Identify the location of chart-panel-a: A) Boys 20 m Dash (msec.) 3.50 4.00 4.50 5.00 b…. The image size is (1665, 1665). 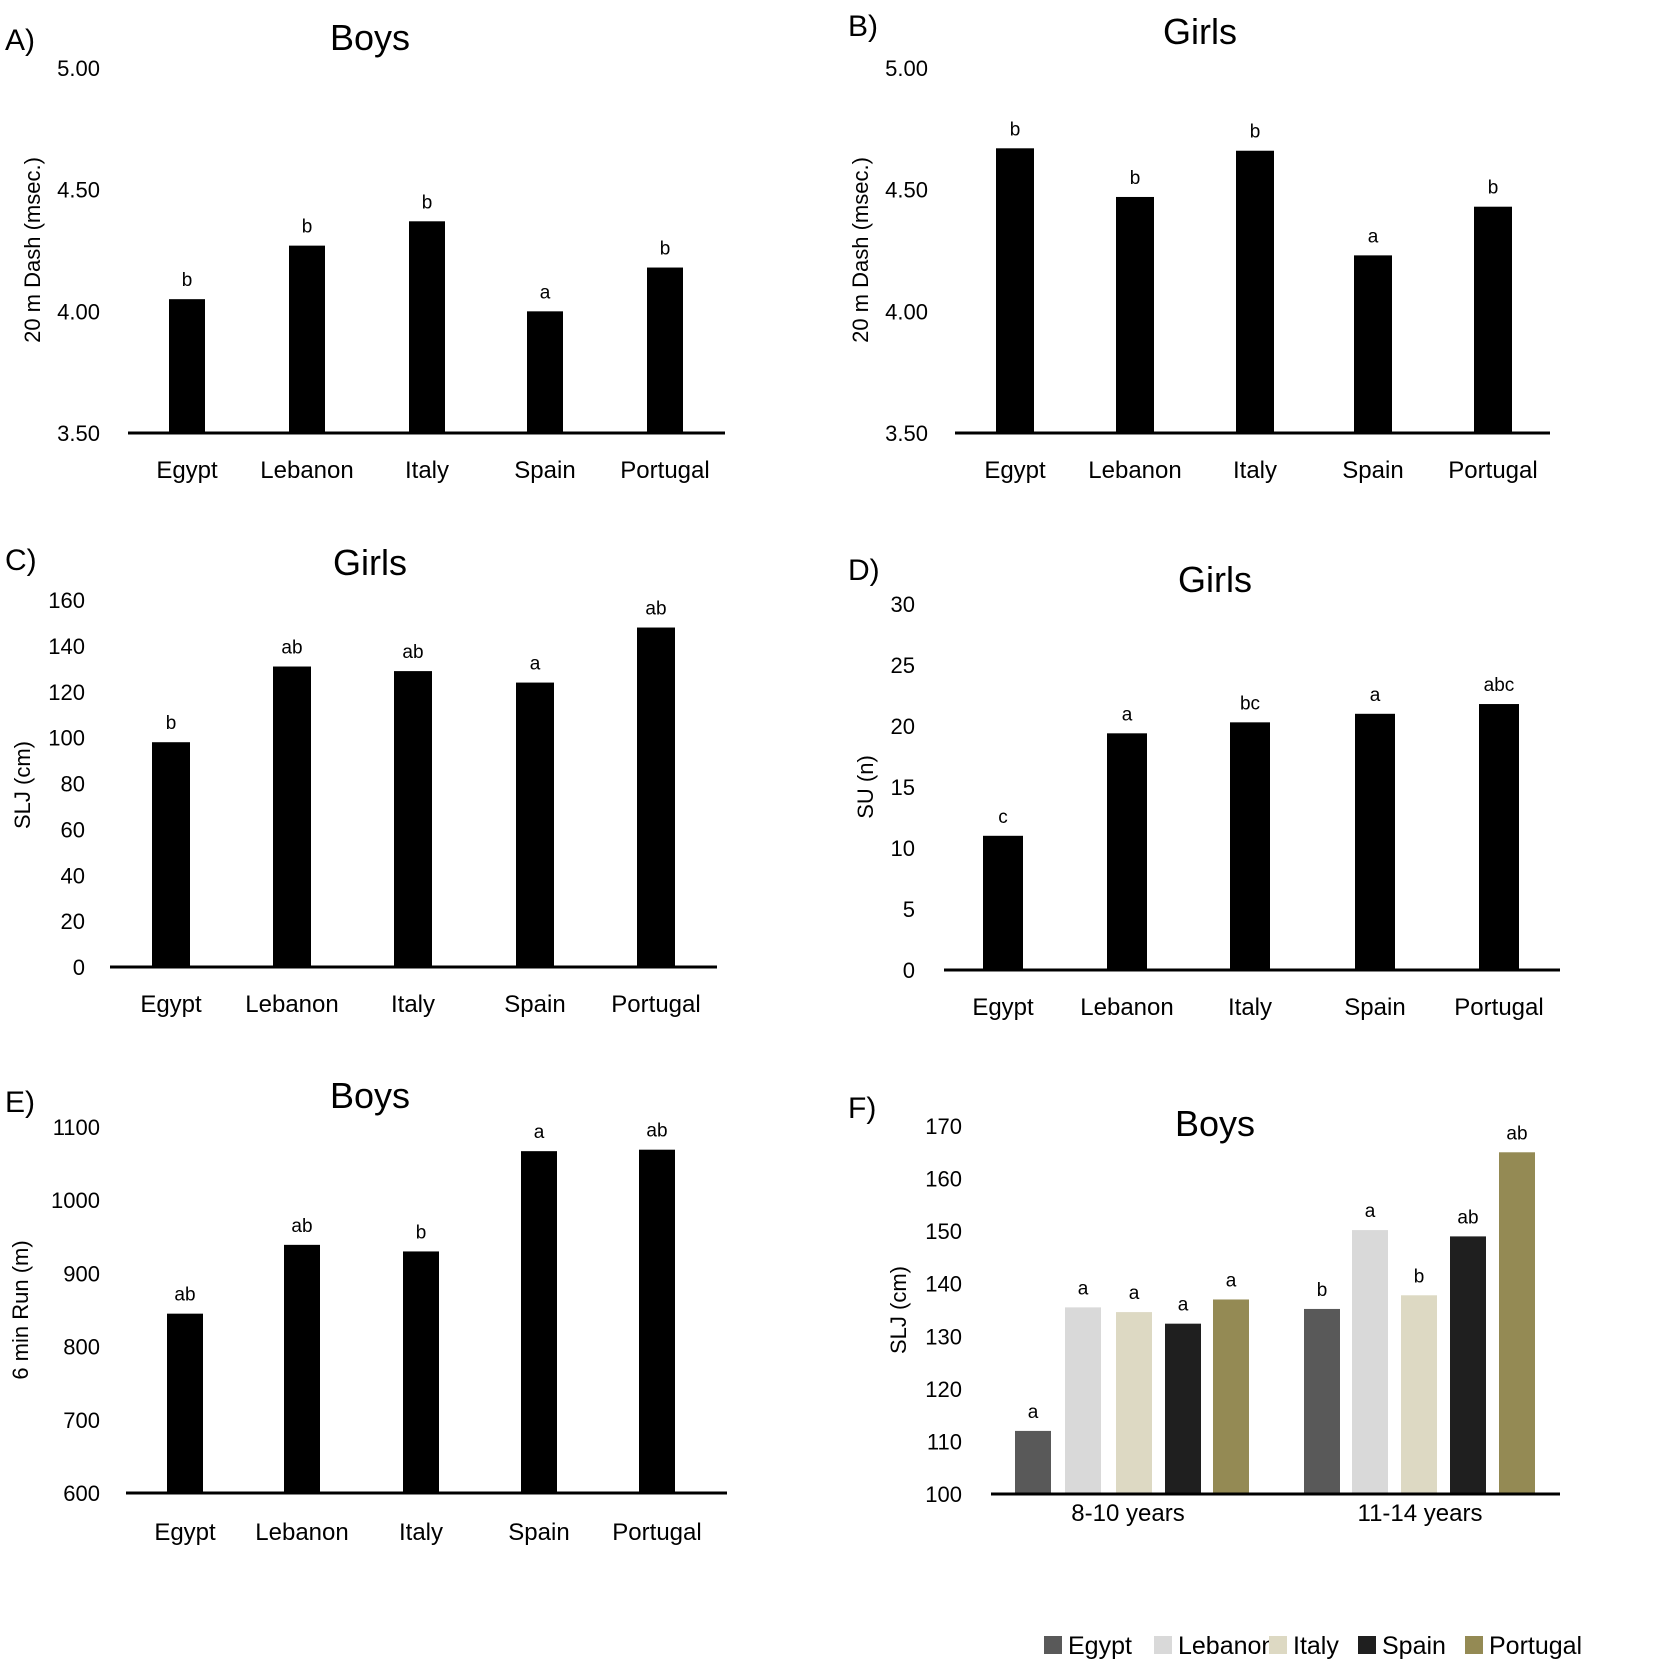
(365, 250).